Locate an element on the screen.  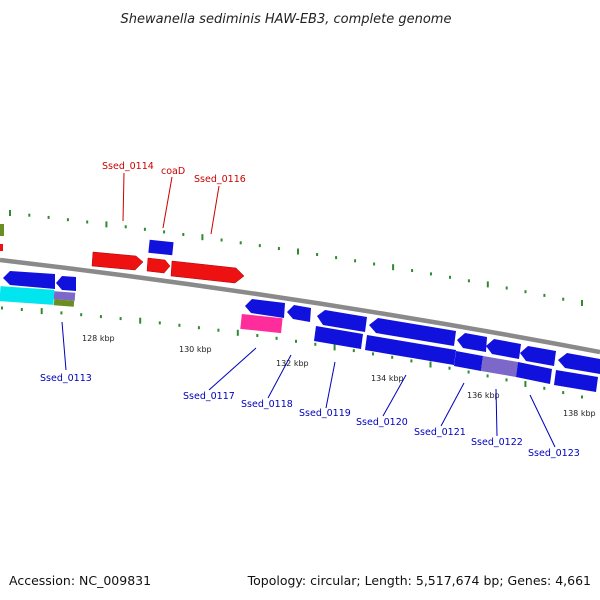
forward-labels: Ssed_0114 coaD Ssed_0116 is located at coordinates (174, 173).